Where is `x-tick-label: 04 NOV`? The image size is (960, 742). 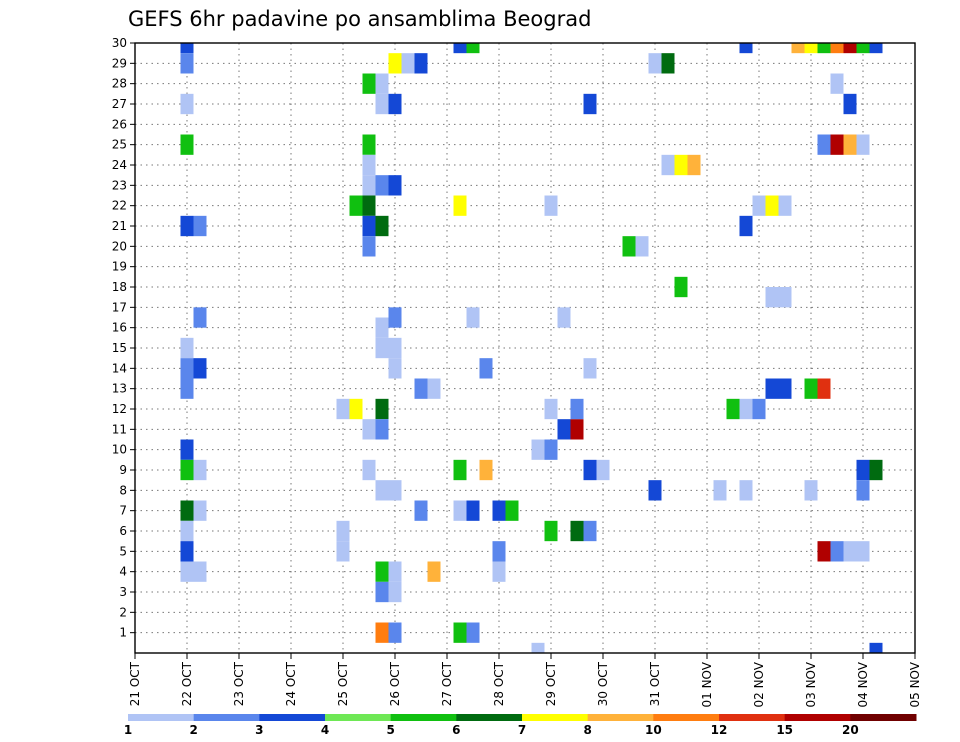 x-tick-label: 04 NOV is located at coordinates (863, 684).